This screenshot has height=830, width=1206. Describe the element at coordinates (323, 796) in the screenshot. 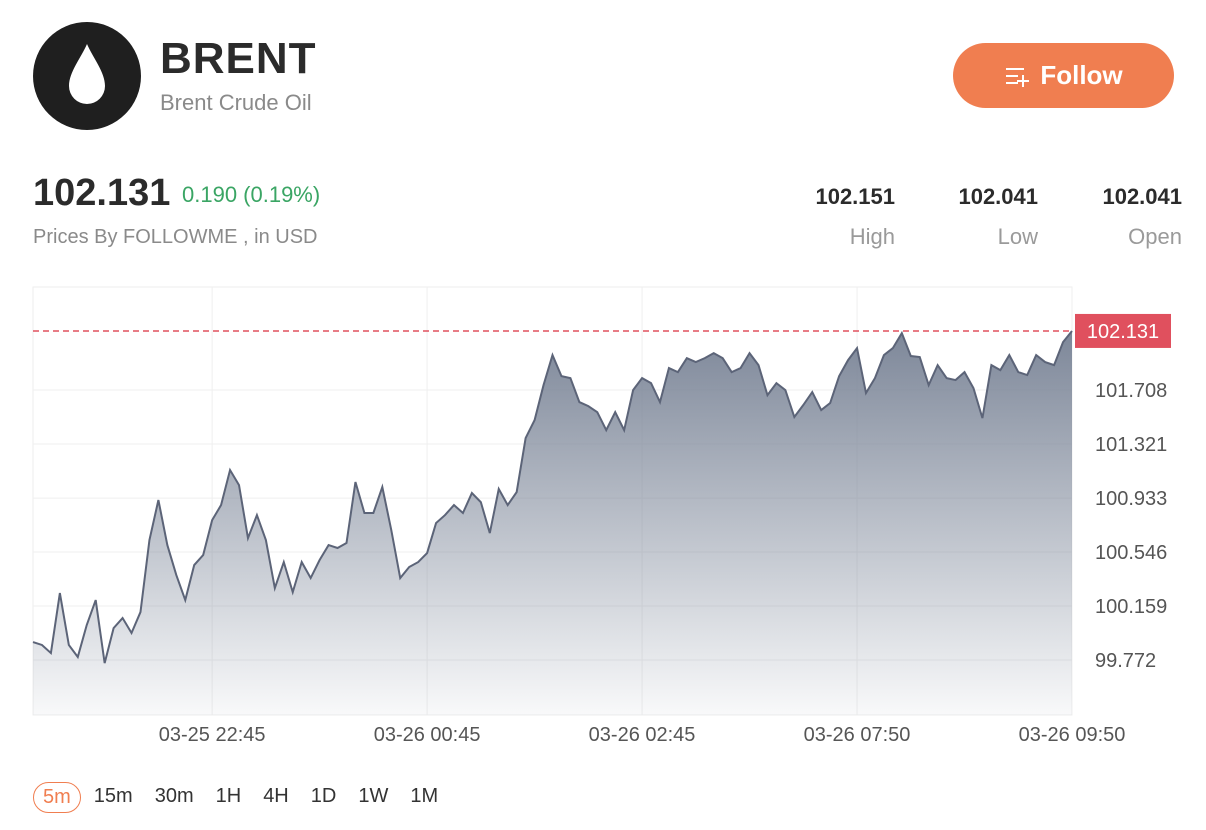

I see `timeframe-tab: 1D` at that location.